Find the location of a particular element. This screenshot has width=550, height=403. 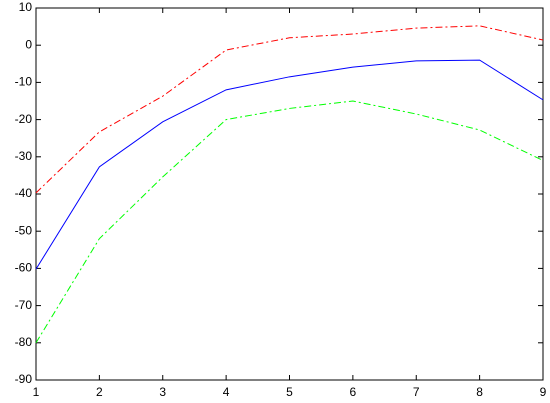

x-tick-label: 5 is located at coordinates (289, 392).